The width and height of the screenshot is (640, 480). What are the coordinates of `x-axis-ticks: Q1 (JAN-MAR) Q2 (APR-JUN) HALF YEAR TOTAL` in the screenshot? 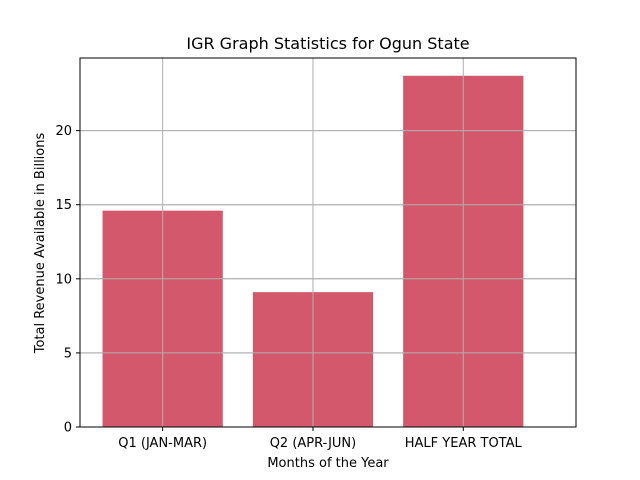 It's located at (320, 439).